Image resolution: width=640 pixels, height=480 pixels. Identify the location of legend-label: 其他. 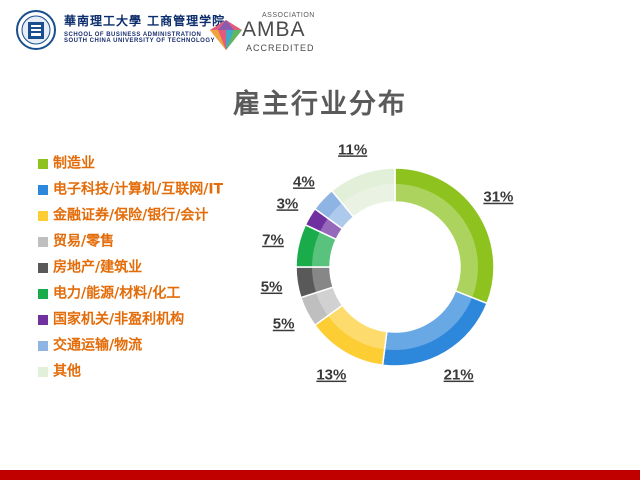
(67, 371).